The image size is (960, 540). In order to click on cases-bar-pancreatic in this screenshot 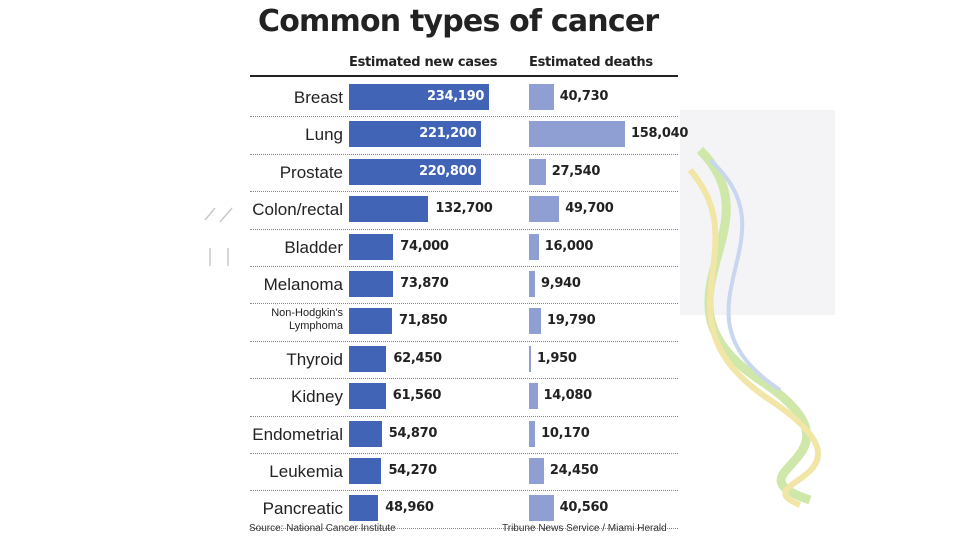, I will do `click(364, 508)`.